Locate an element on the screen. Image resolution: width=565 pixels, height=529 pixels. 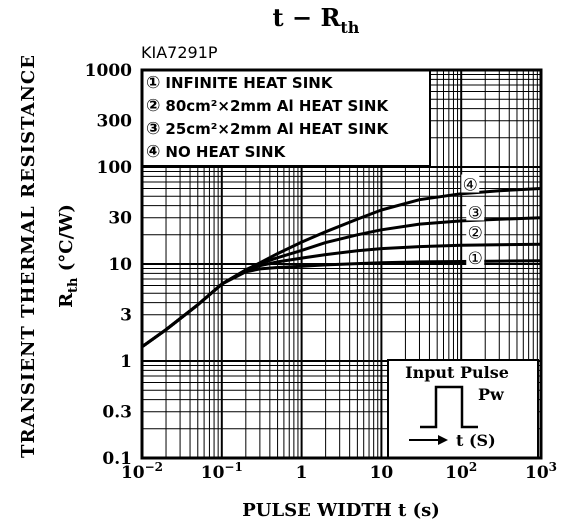
legend-item-1: ① INFINITE HEAT SINK is located at coordinates (240, 83).